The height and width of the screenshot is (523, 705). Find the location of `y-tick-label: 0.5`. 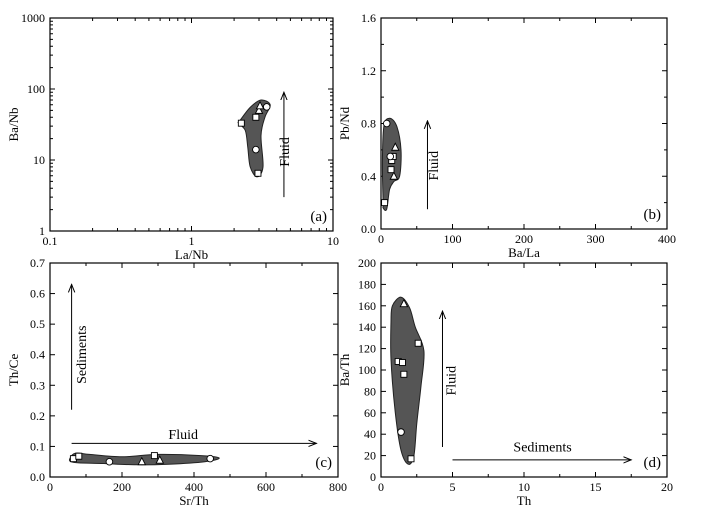

y-tick-label: 0.5 is located at coordinates (37, 324).